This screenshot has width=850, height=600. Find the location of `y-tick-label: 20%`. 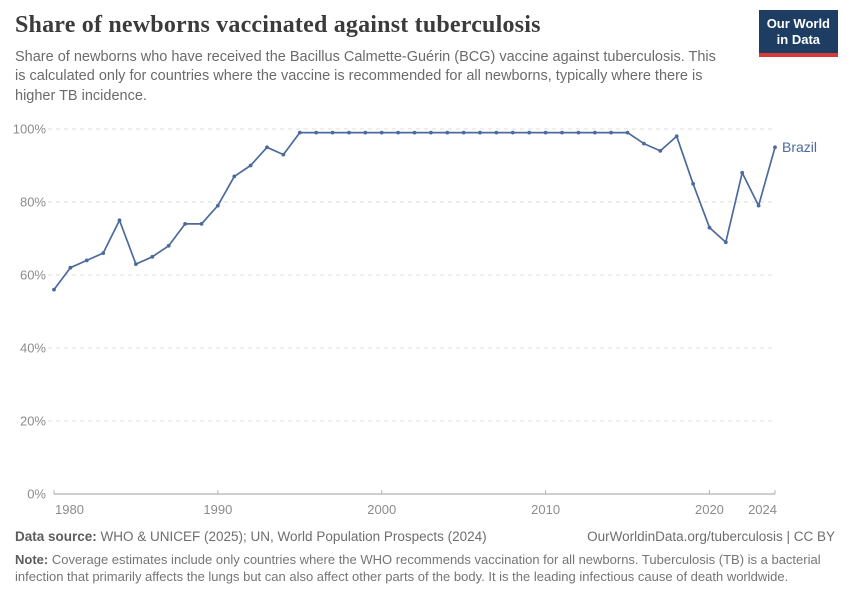

y-tick-label: 20% is located at coordinates (33, 421).